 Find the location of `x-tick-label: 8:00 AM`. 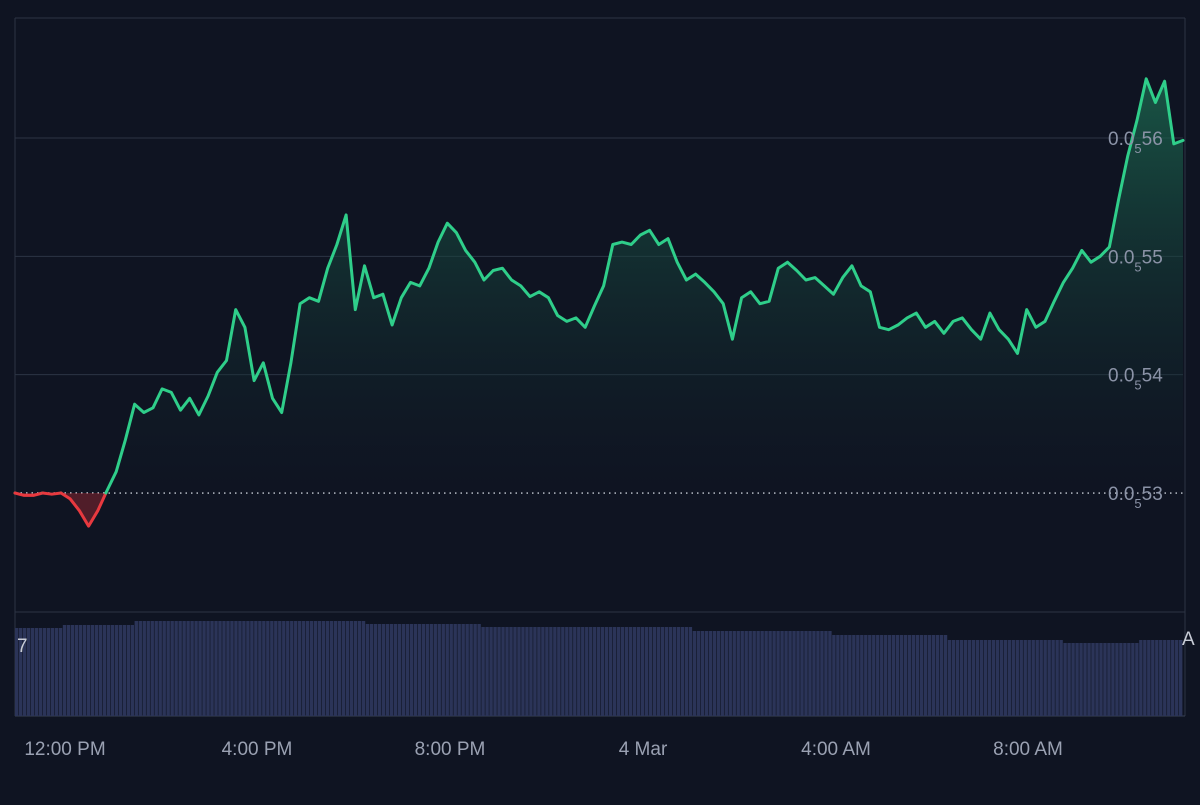

x-tick-label: 8:00 AM is located at coordinates (1028, 749).